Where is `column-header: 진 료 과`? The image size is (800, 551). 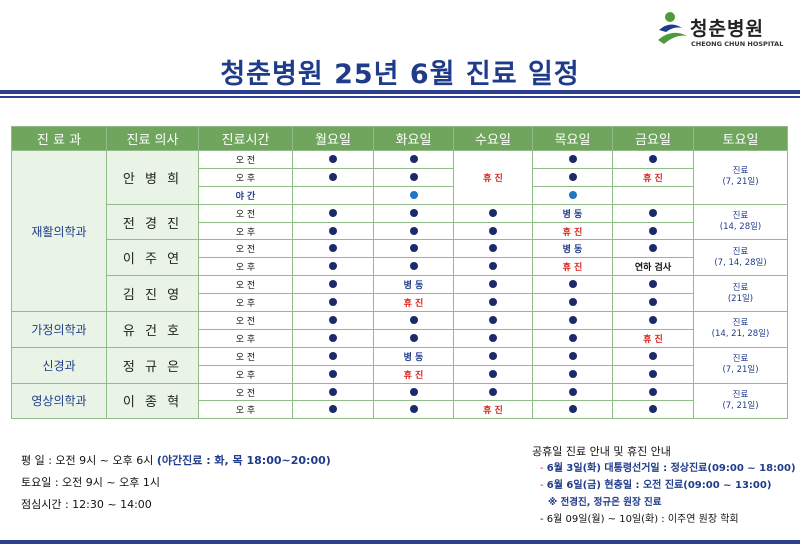
column-header: 진 료 과 is located at coordinates (59, 138).